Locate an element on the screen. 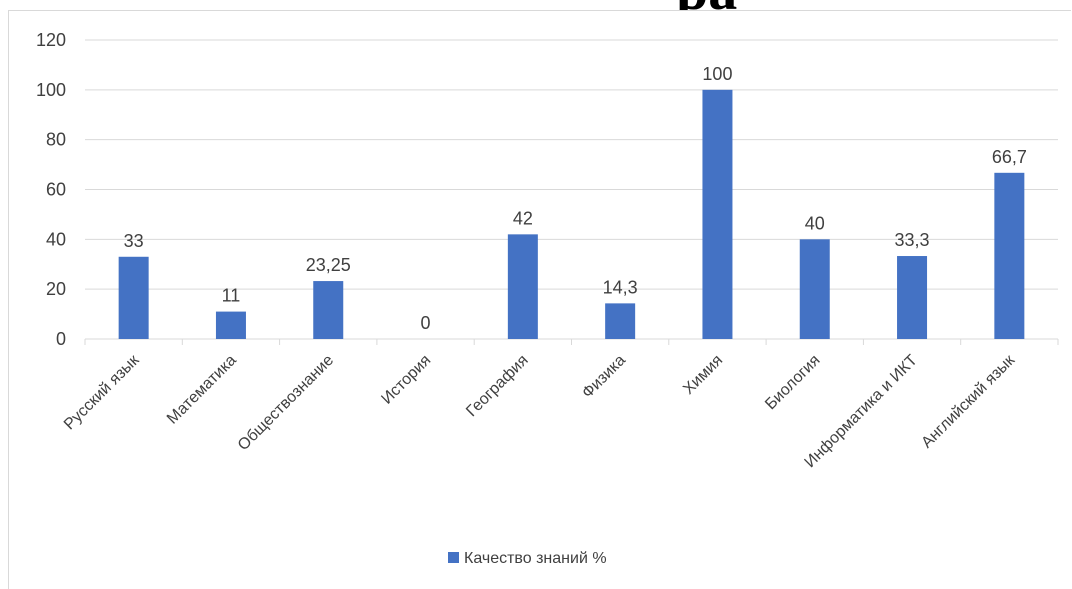 This screenshot has width=1072, height=589. category-label: Русский язык is located at coordinates (102, 392).